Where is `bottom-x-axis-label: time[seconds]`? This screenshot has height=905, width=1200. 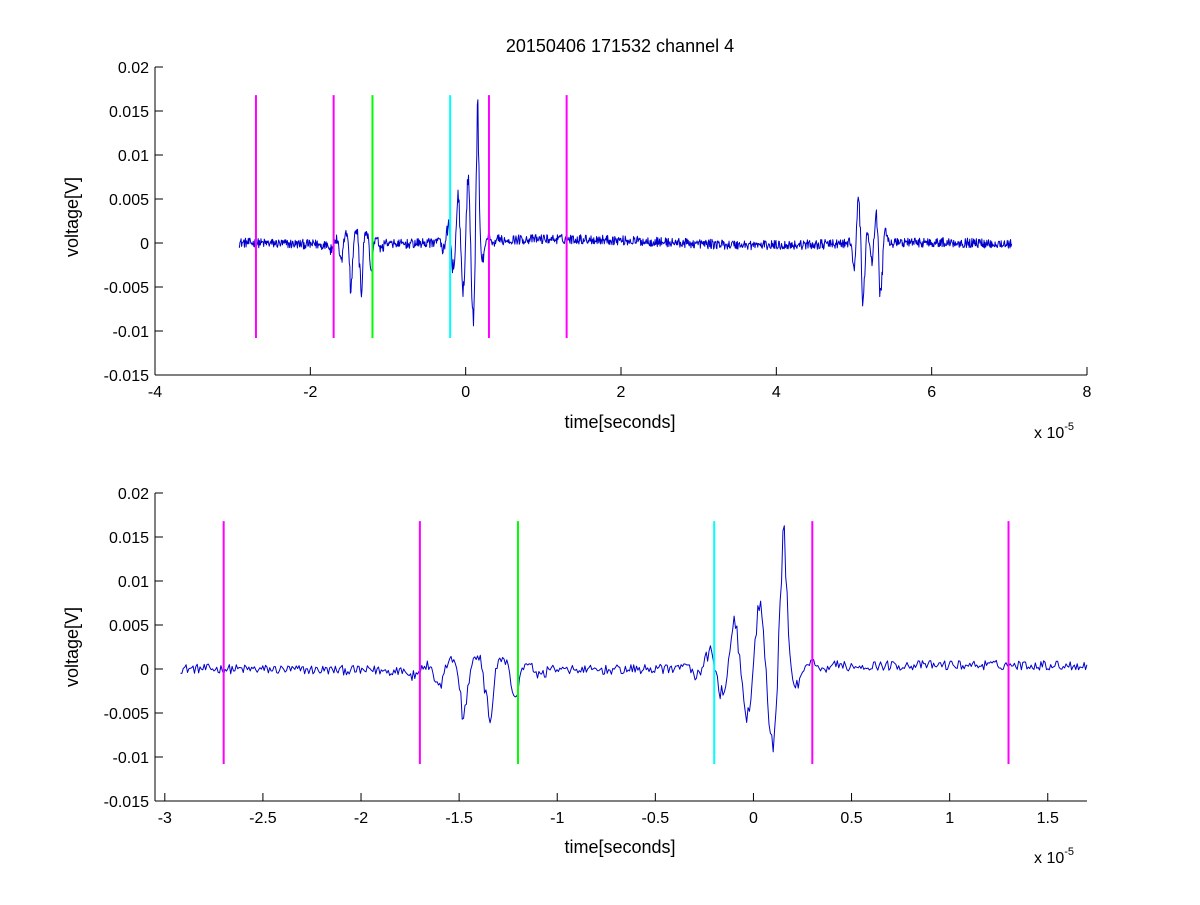
bottom-x-axis-label: time[seconds] is located at coordinates (619, 847).